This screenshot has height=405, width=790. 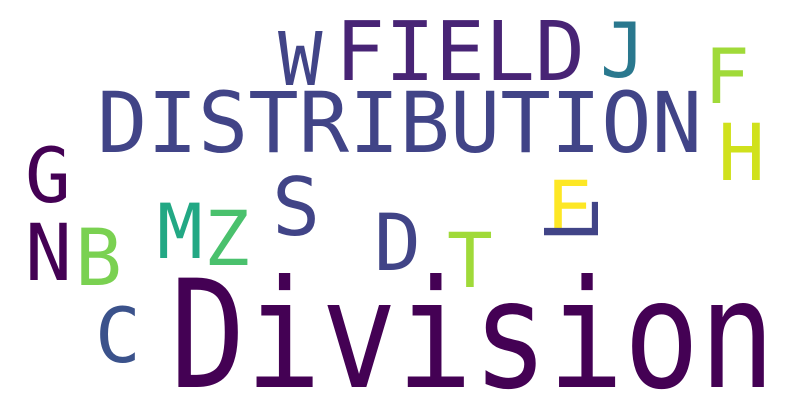 I want to click on word-s: S, so click(x=296, y=207).